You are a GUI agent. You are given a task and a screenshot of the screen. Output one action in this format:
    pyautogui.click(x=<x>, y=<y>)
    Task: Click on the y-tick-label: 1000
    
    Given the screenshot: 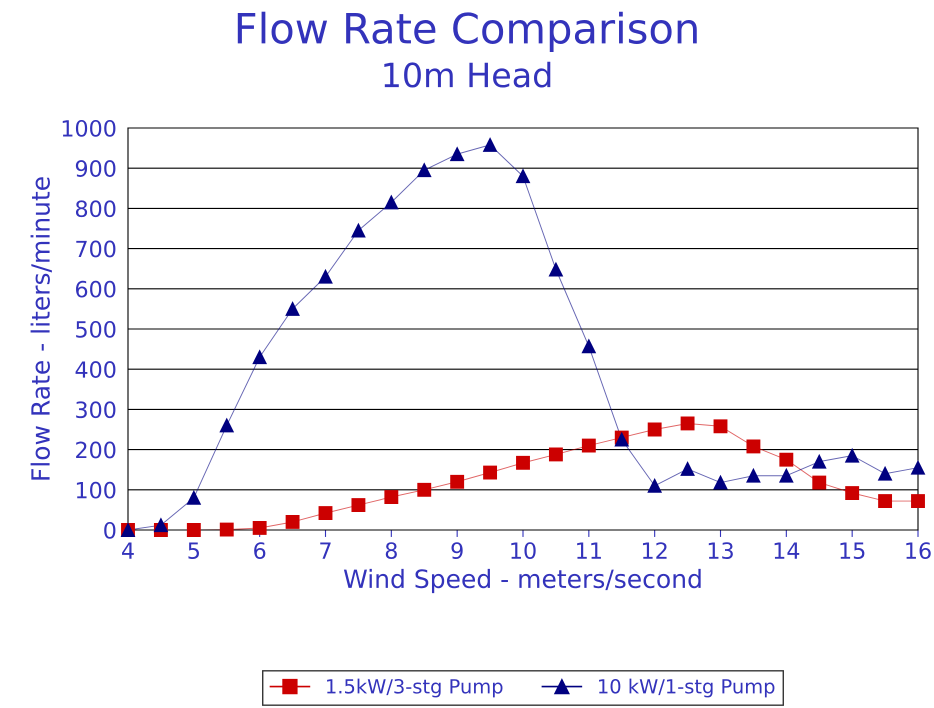 What is the action you would take?
    pyautogui.click(x=89, y=128)
    